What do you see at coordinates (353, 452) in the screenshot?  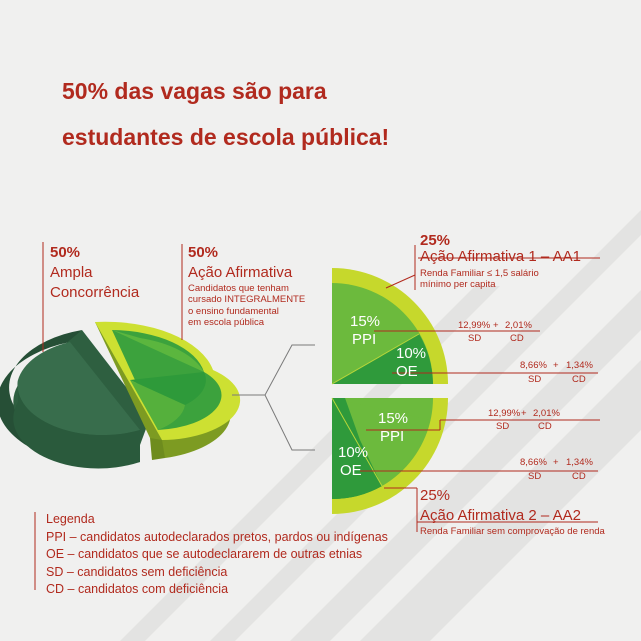 I see `aa2-oe-pct: 10%` at bounding box center [353, 452].